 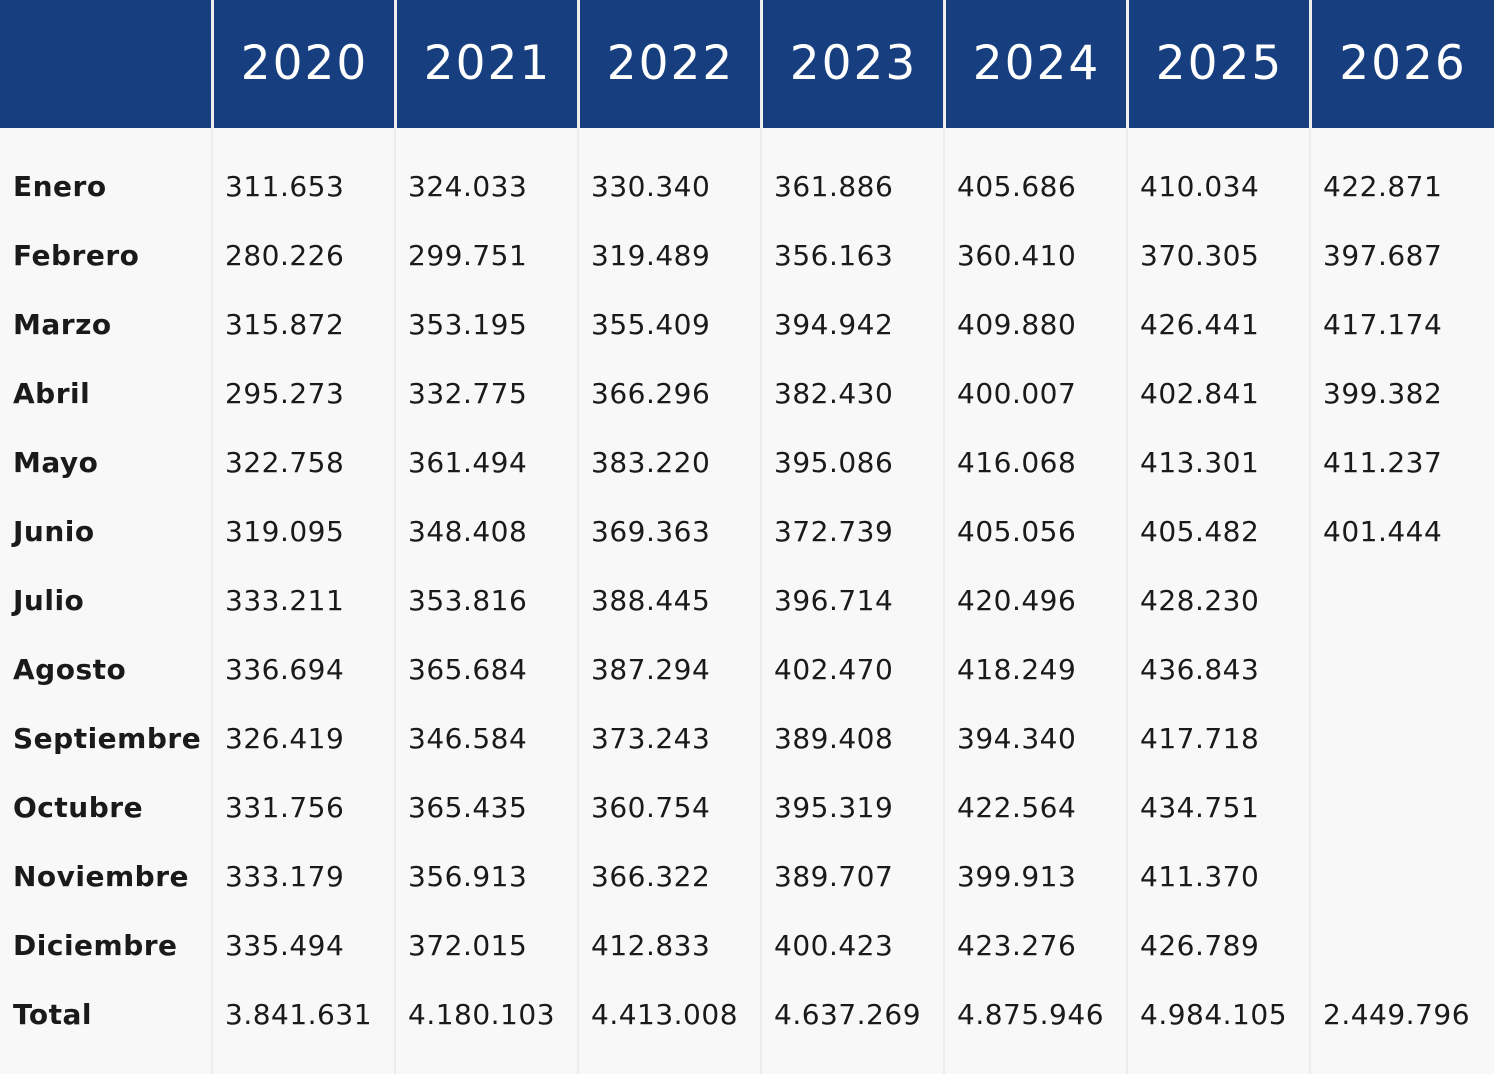 What do you see at coordinates (1214, 1014) in the screenshot?
I see `value-cell: 4.984.105` at bounding box center [1214, 1014].